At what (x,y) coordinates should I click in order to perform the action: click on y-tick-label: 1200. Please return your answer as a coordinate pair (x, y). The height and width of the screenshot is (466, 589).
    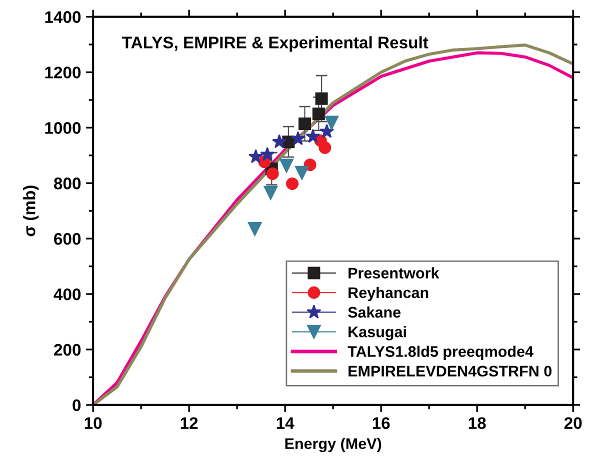
    Looking at the image, I should click on (63, 72).